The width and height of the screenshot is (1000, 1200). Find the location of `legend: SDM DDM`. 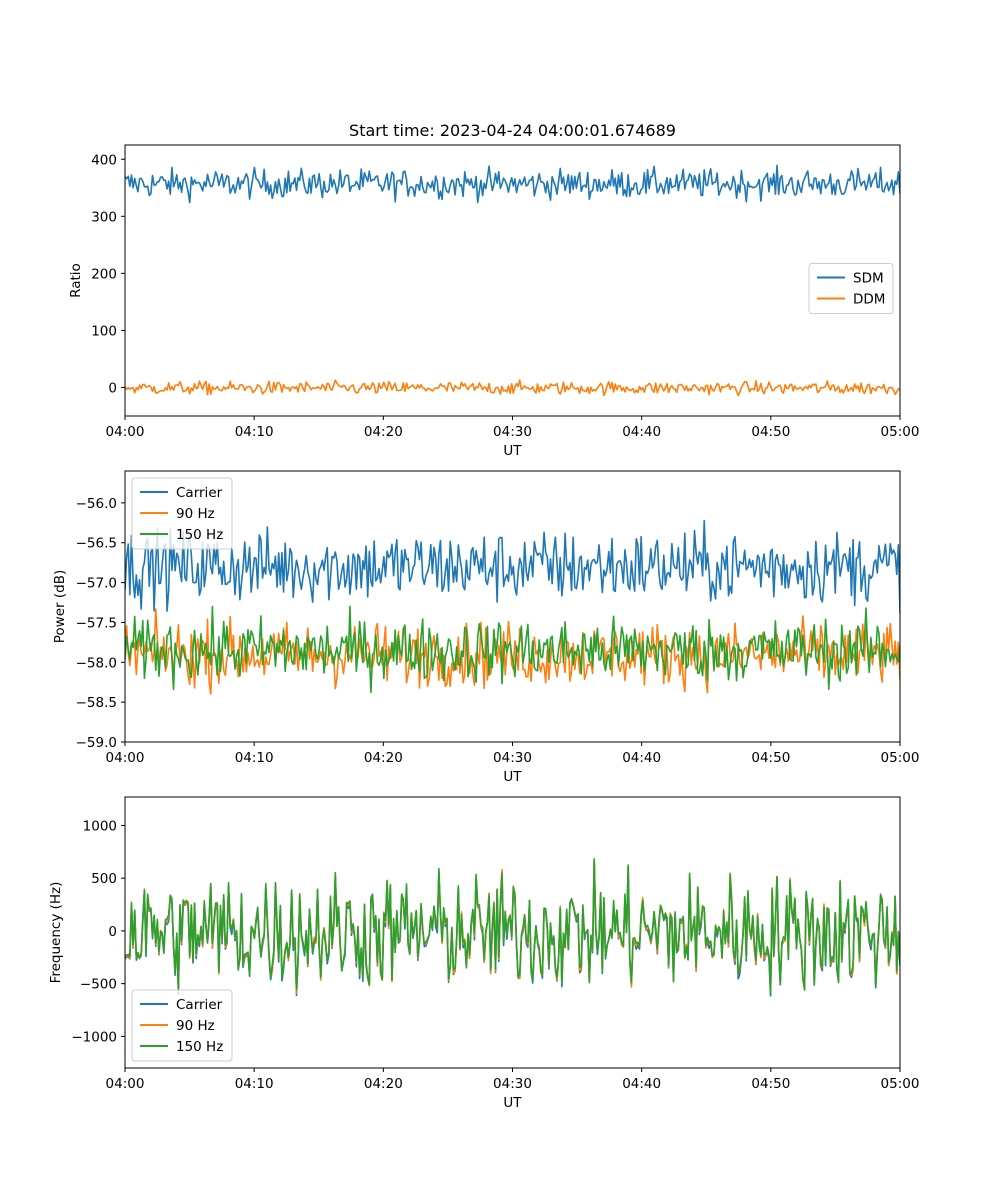

legend: SDM DDM is located at coordinates (851, 288).